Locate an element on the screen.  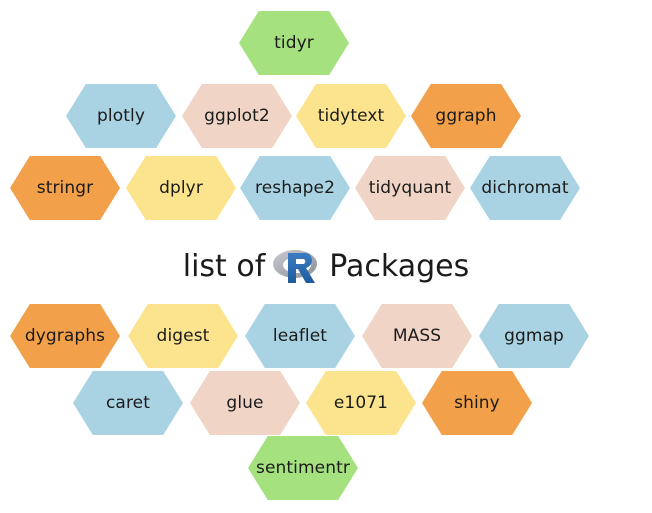
package-label: reshape2 is located at coordinates (295, 188).